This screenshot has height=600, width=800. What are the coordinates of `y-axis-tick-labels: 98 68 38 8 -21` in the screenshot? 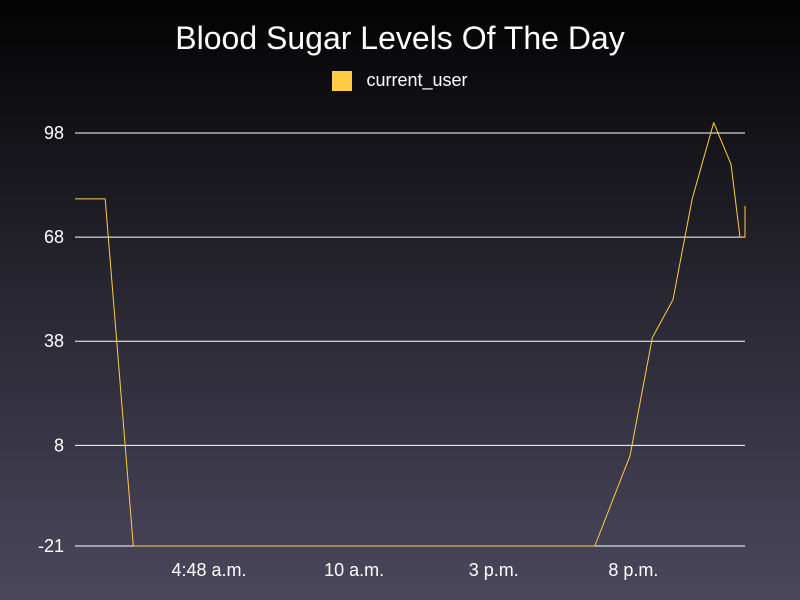 It's located at (51, 339).